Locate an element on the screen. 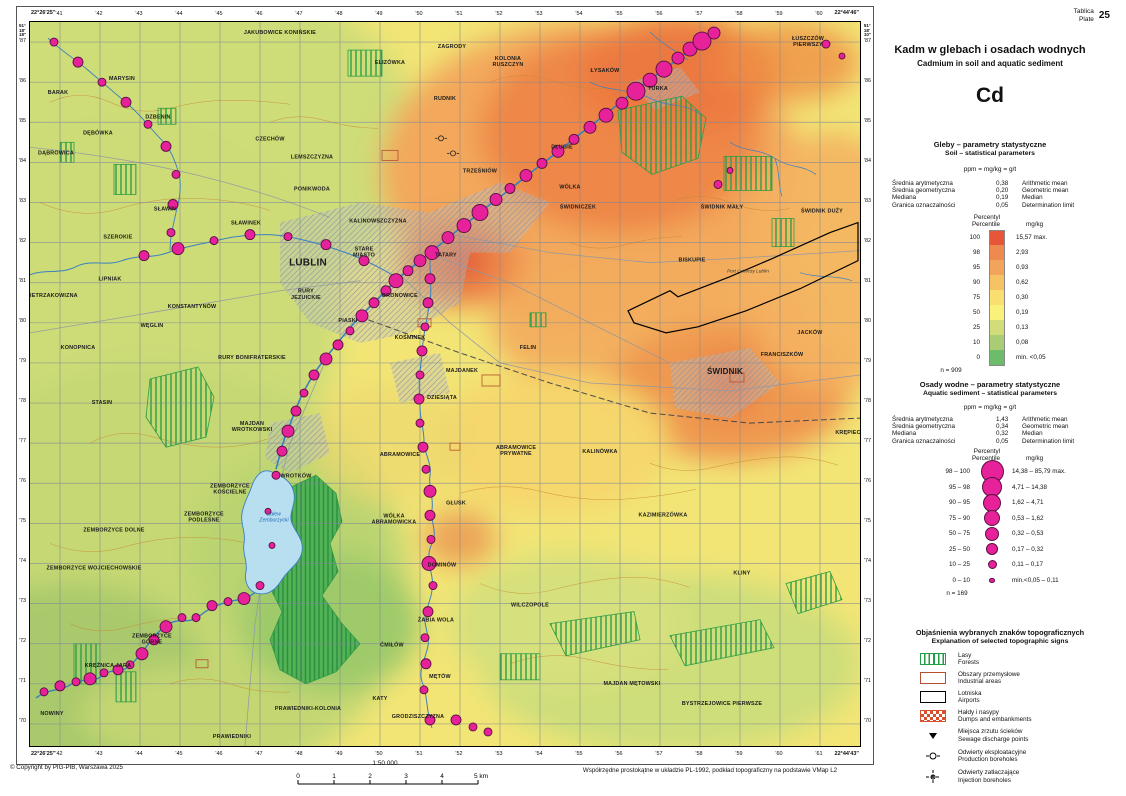 The height and width of the screenshot is (796, 1126). grid-tick-label: '49 is located at coordinates (379, 14).